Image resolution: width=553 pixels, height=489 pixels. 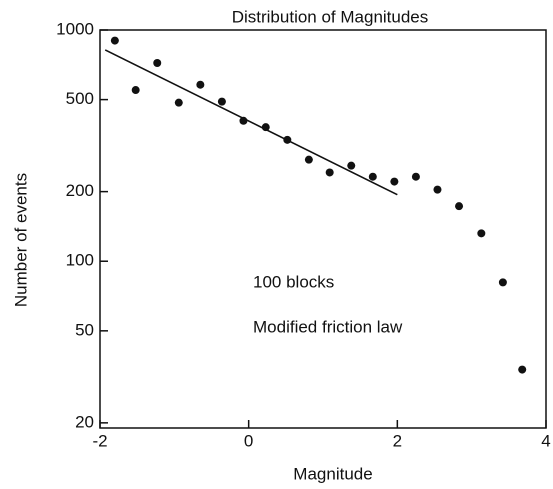 What do you see at coordinates (20, 240) in the screenshot?
I see `y-axis-label: Number of events` at bounding box center [20, 240].